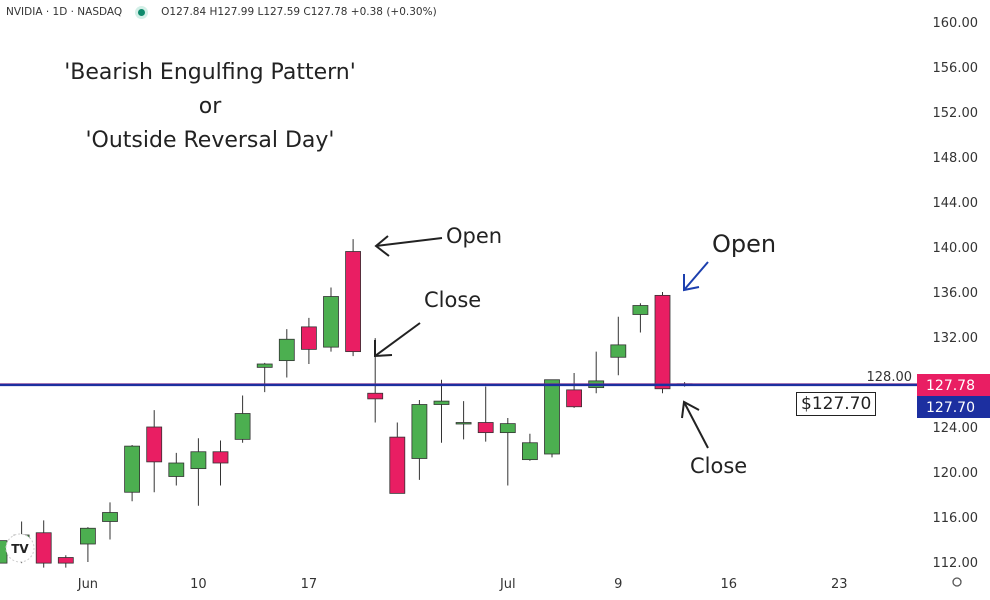 The height and width of the screenshot is (600, 990). I want to click on arrow-open-left, so click(409, 242).